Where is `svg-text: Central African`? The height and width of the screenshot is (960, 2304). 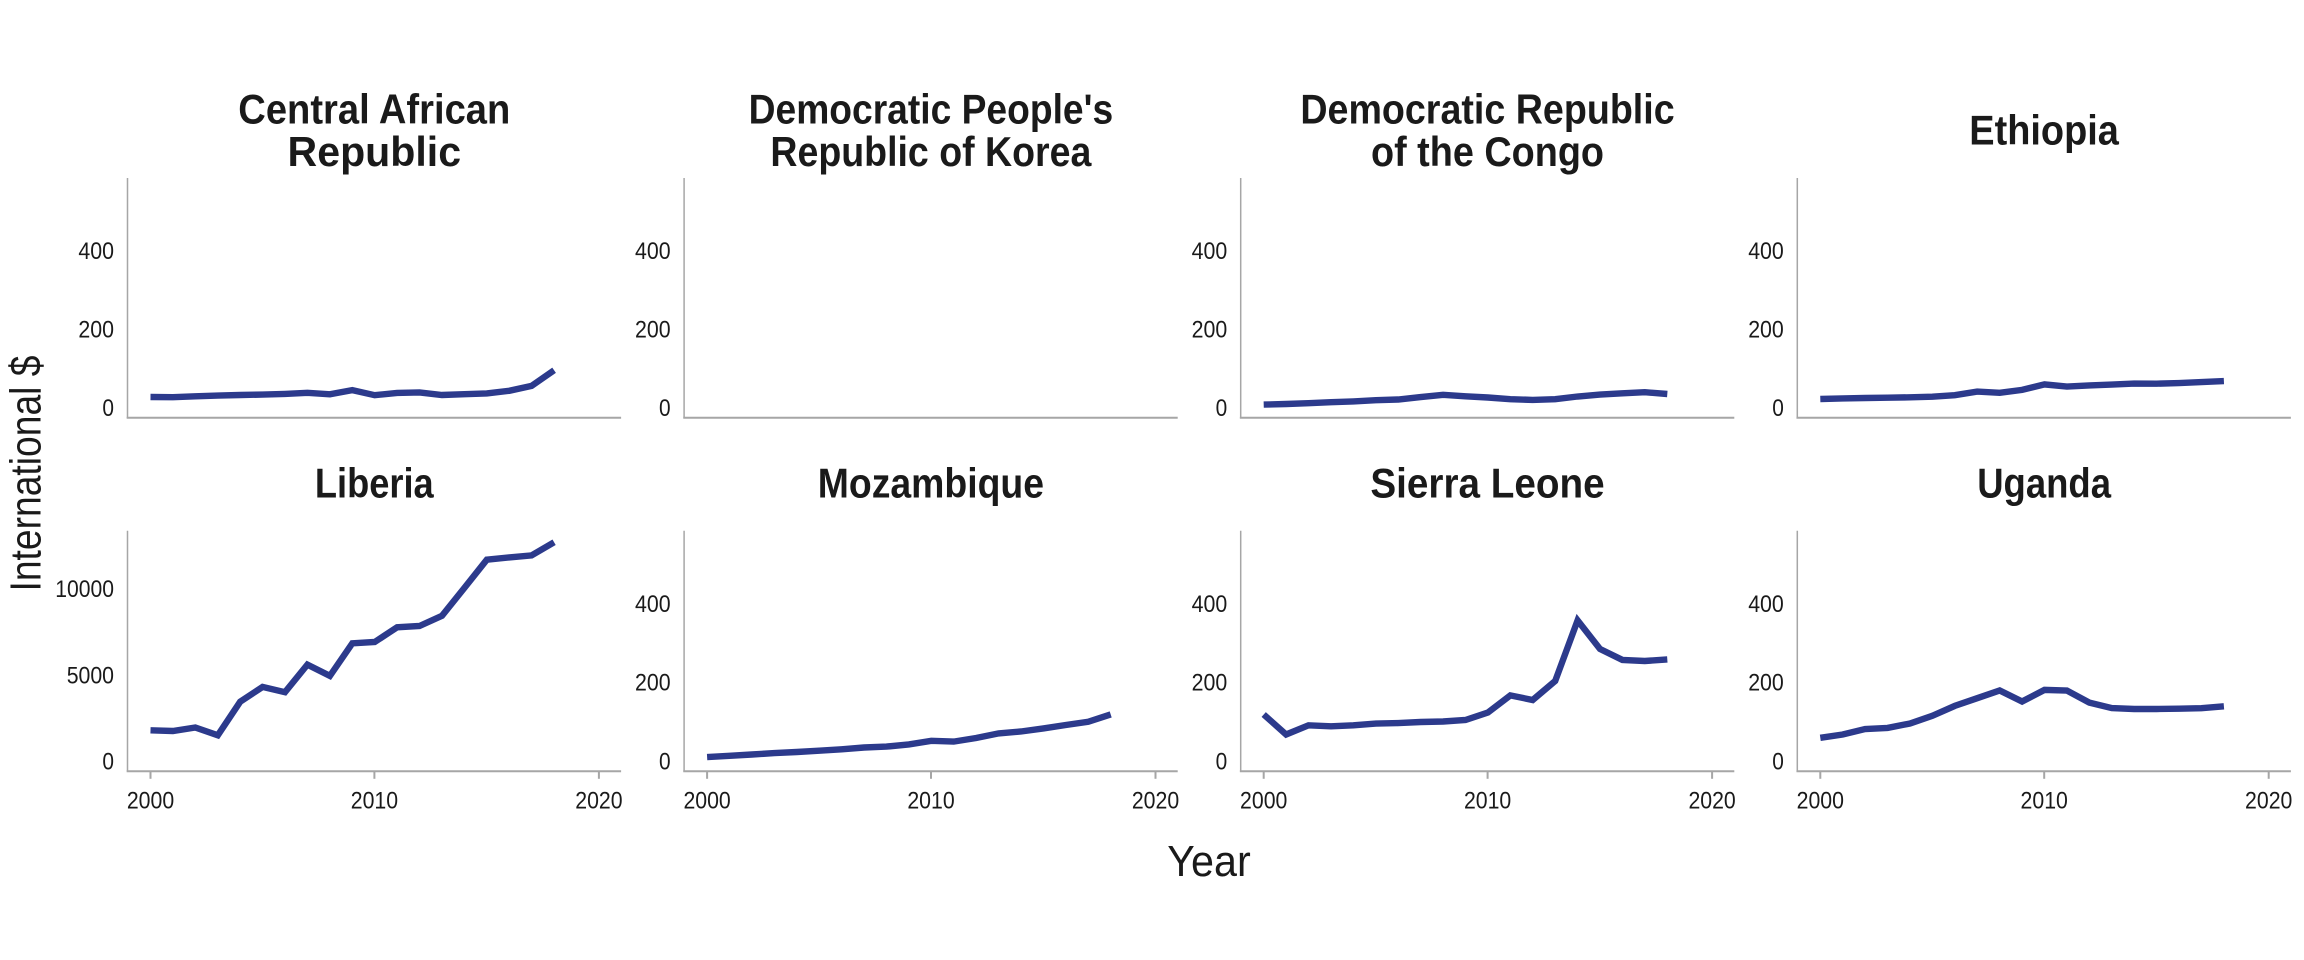
svg-text: Central African is located at coordinates (374, 109).